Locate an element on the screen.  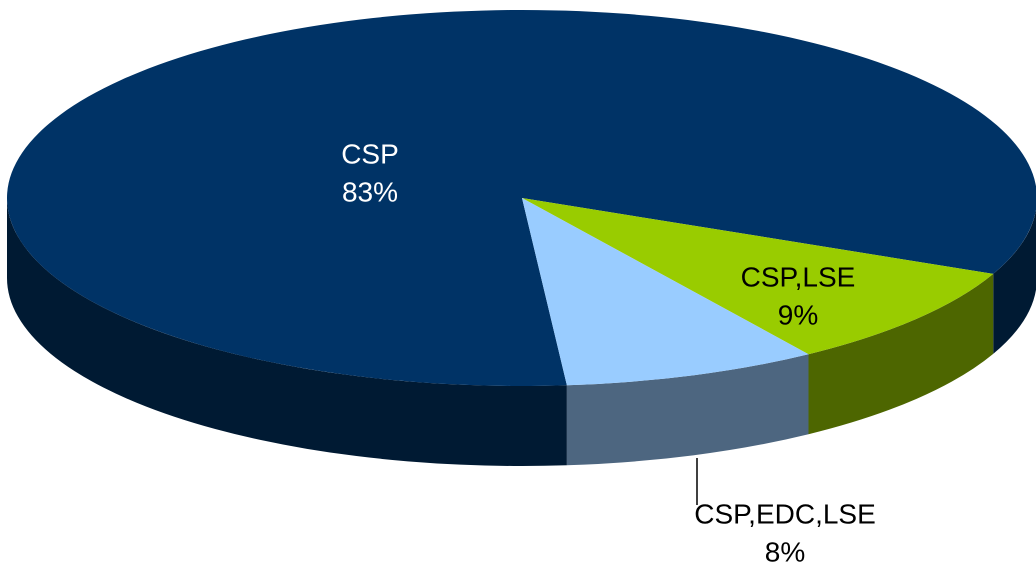
slice-label: CSP is located at coordinates (370, 153).